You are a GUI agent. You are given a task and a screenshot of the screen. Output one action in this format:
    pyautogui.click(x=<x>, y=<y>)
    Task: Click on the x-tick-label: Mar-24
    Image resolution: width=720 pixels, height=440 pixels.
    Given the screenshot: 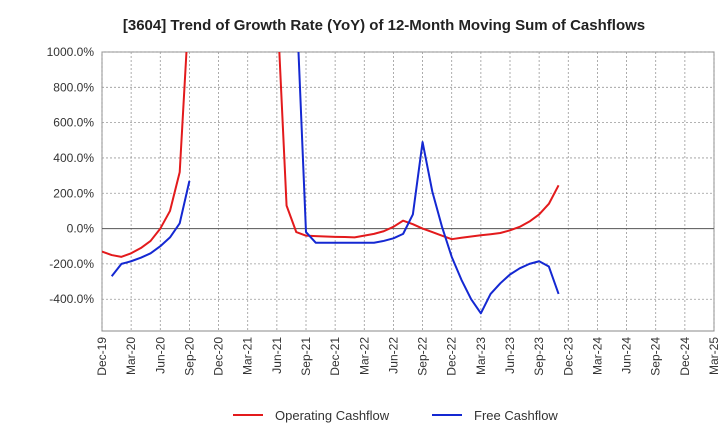 What is the action you would take?
    pyautogui.click(x=597, y=356)
    